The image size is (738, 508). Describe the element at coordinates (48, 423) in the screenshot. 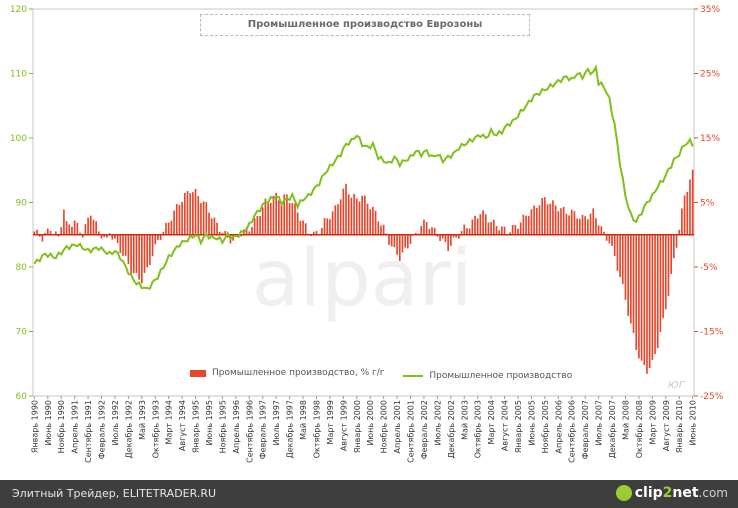

I see `x-tick-label: Июнь 1990` at that location.